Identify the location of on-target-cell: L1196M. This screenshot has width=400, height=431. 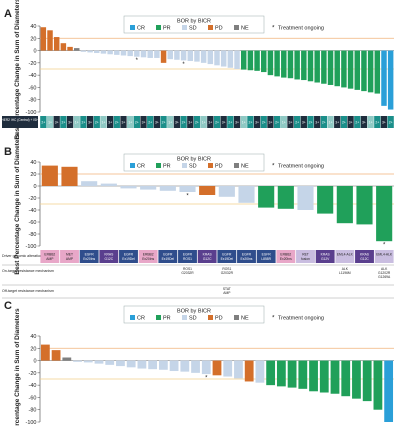
(345, 273).